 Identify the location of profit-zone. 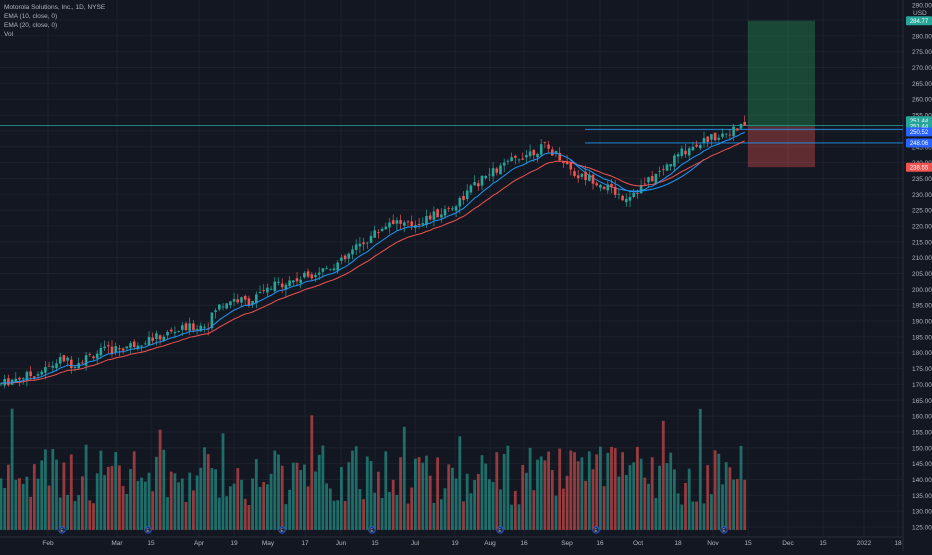
(781, 73).